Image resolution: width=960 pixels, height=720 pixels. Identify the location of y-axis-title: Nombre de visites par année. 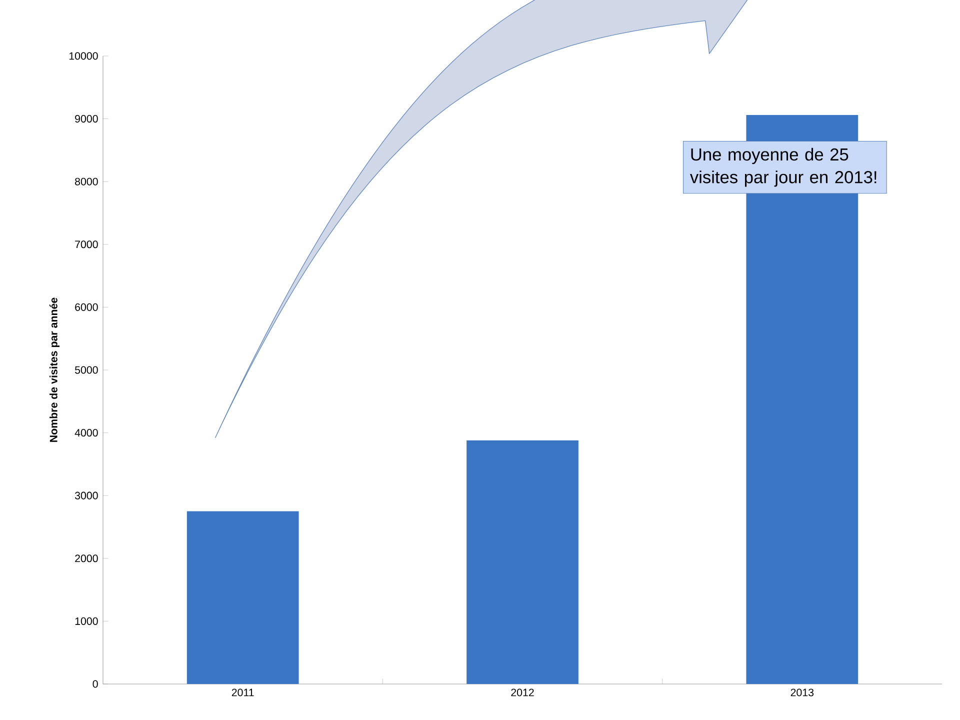
(54, 370).